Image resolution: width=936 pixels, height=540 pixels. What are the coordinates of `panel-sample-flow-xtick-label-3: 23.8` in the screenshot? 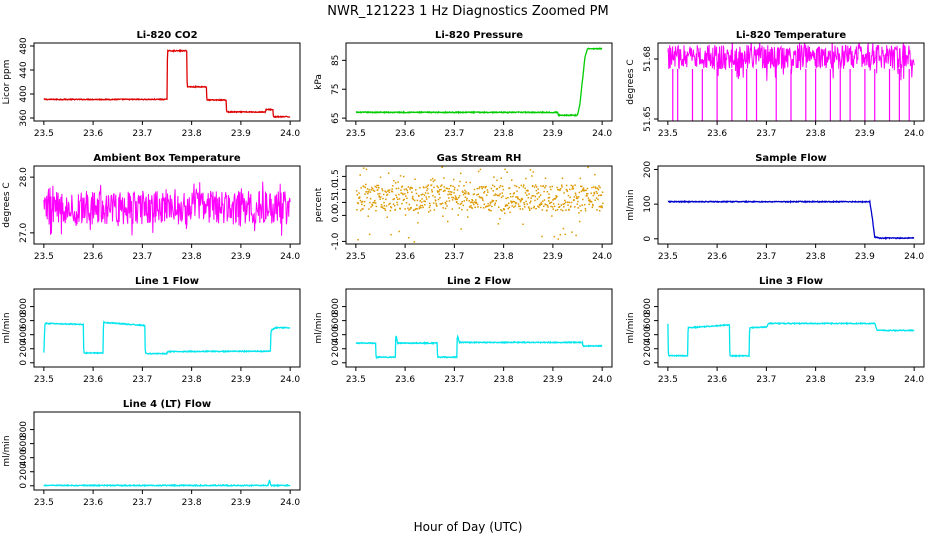 It's located at (816, 257).